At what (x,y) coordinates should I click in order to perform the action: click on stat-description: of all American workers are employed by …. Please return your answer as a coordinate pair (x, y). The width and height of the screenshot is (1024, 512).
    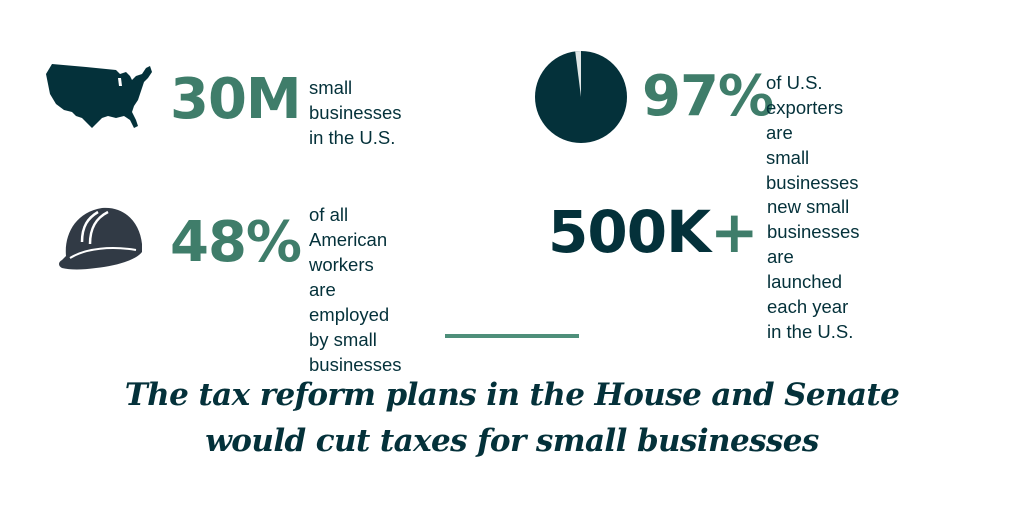
    Looking at the image, I should click on (355, 289).